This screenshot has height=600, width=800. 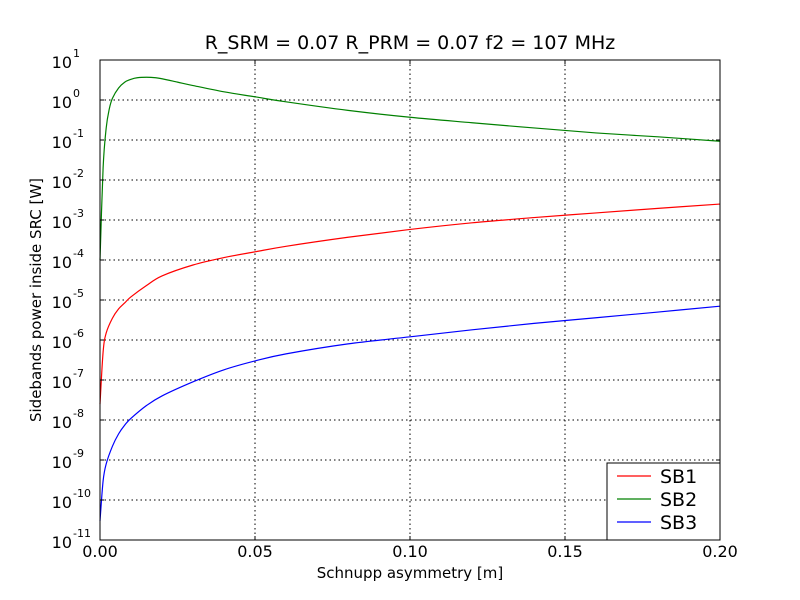 What do you see at coordinates (78, 213) in the screenshot?
I see `y-tick-exponent: -3` at bounding box center [78, 213].